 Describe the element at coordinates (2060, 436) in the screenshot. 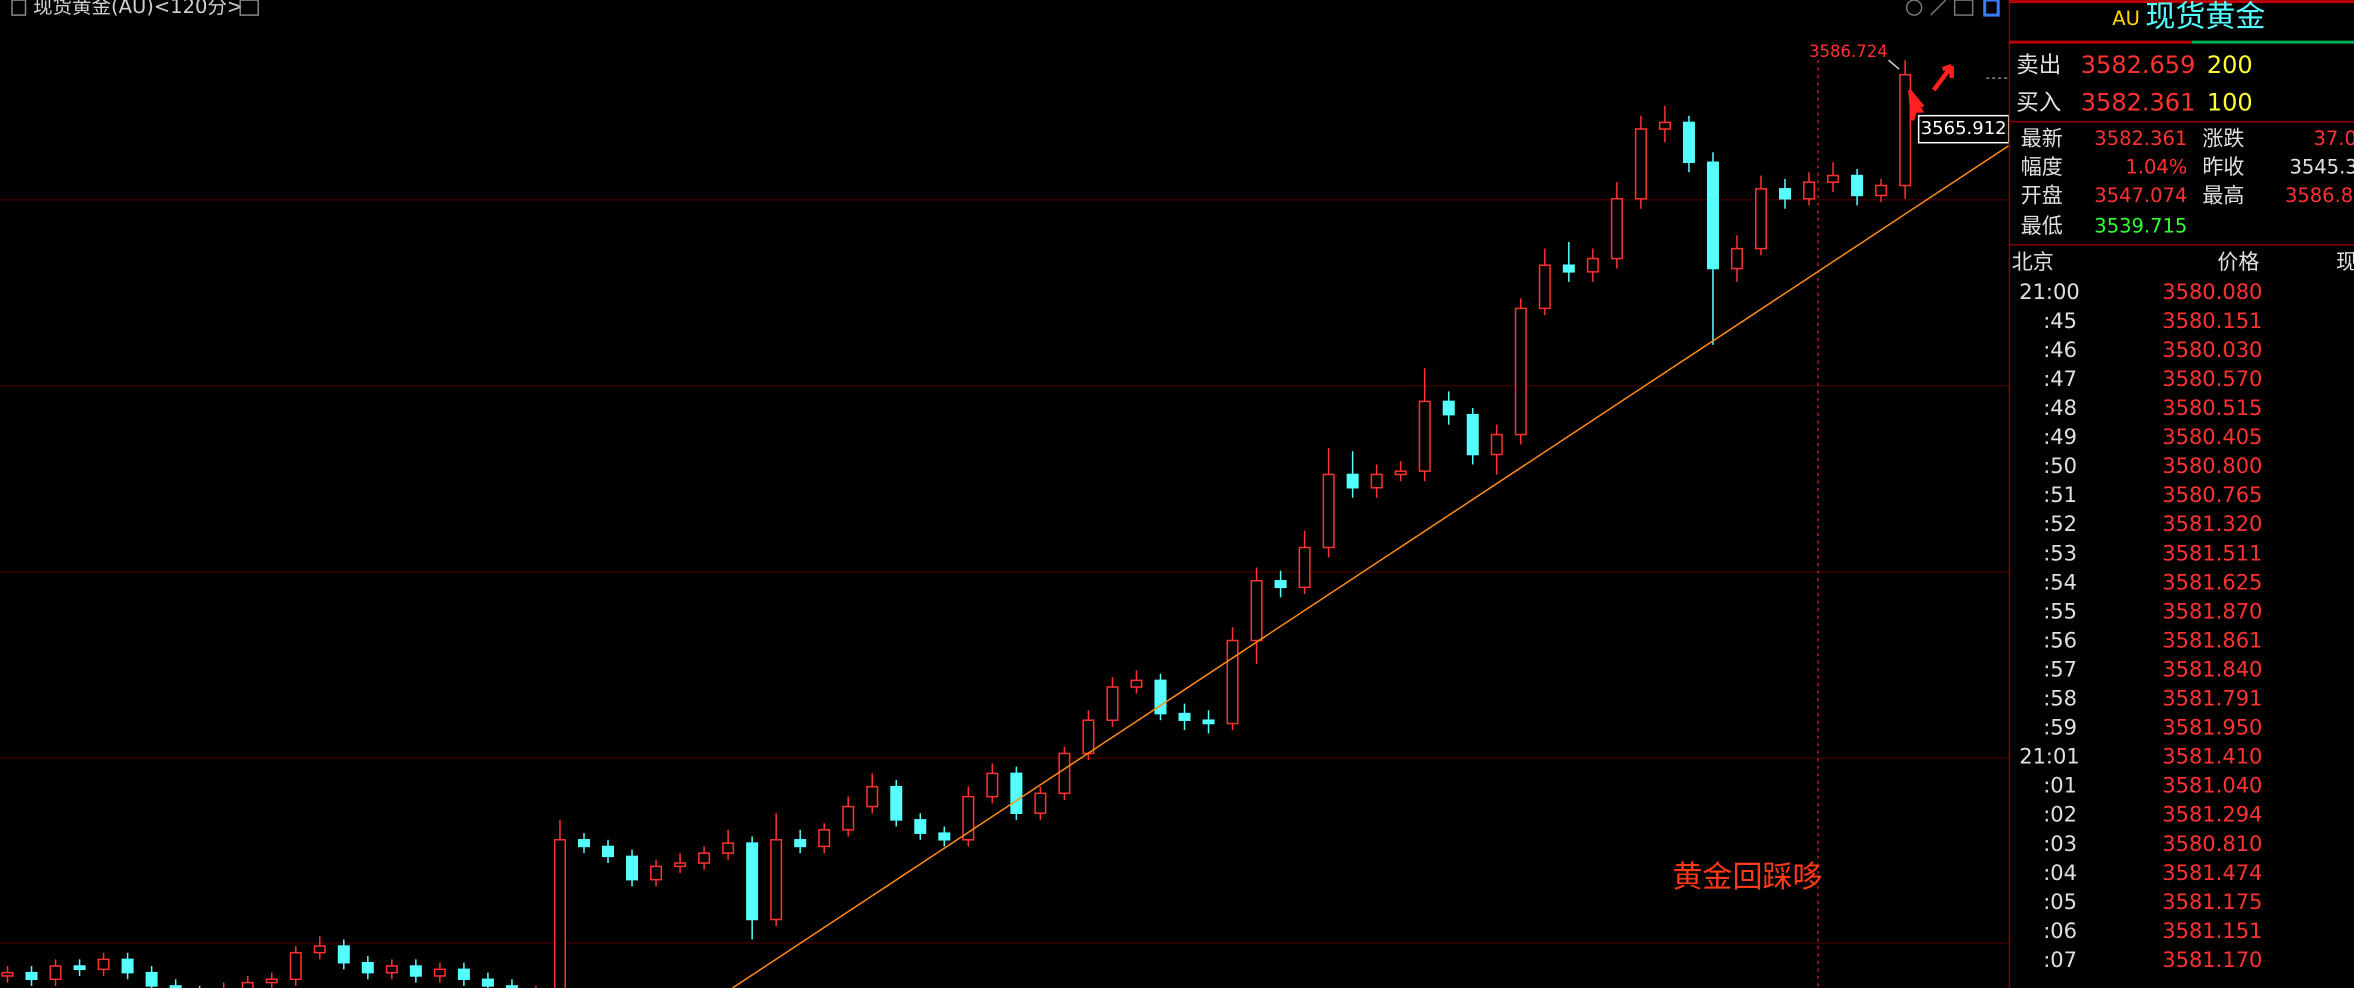

I see `tick-time: :49` at that location.